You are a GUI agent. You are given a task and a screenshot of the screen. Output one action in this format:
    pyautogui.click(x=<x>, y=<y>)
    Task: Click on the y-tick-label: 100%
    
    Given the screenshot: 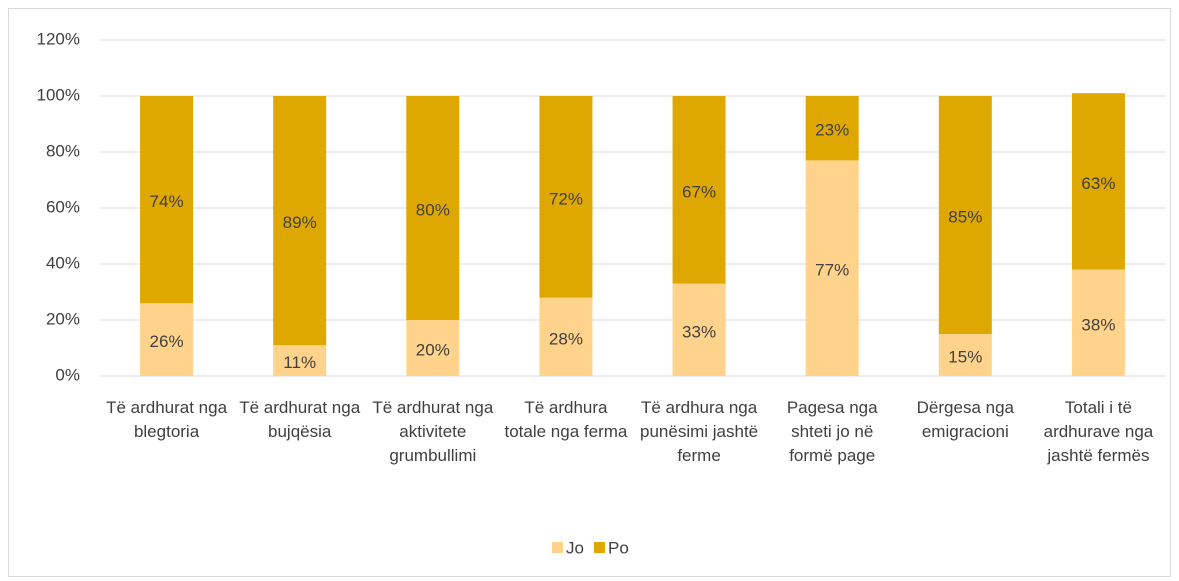 What is the action you would take?
    pyautogui.click(x=58, y=94)
    